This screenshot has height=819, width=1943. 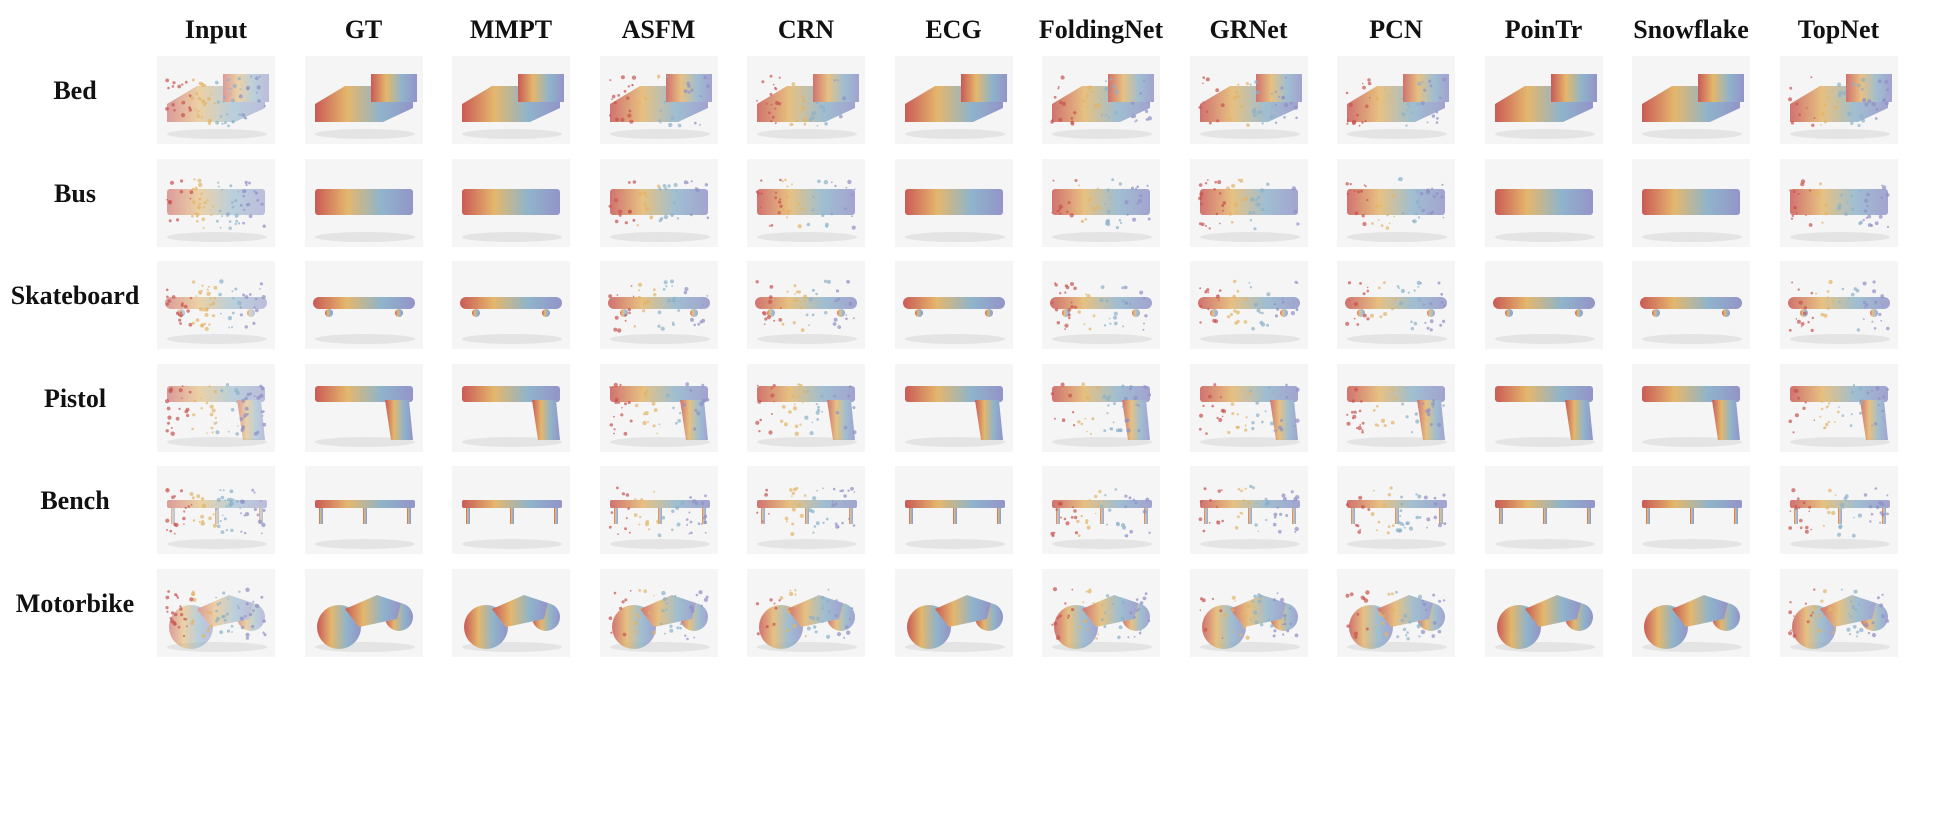 I want to click on column-header-gt: GT, so click(x=363, y=29).